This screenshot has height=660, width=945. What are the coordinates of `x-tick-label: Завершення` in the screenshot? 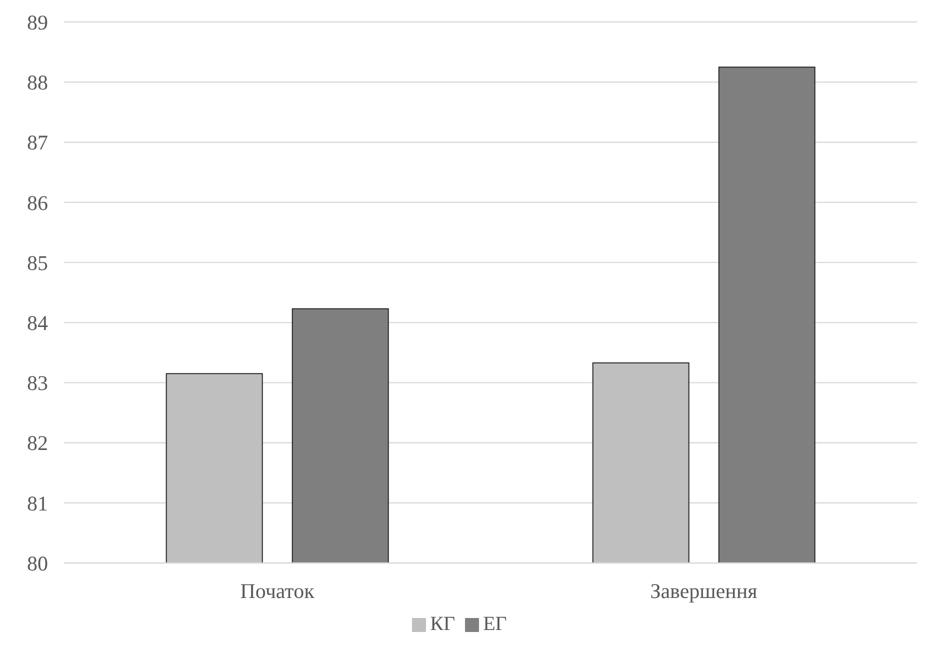 It's located at (704, 590).